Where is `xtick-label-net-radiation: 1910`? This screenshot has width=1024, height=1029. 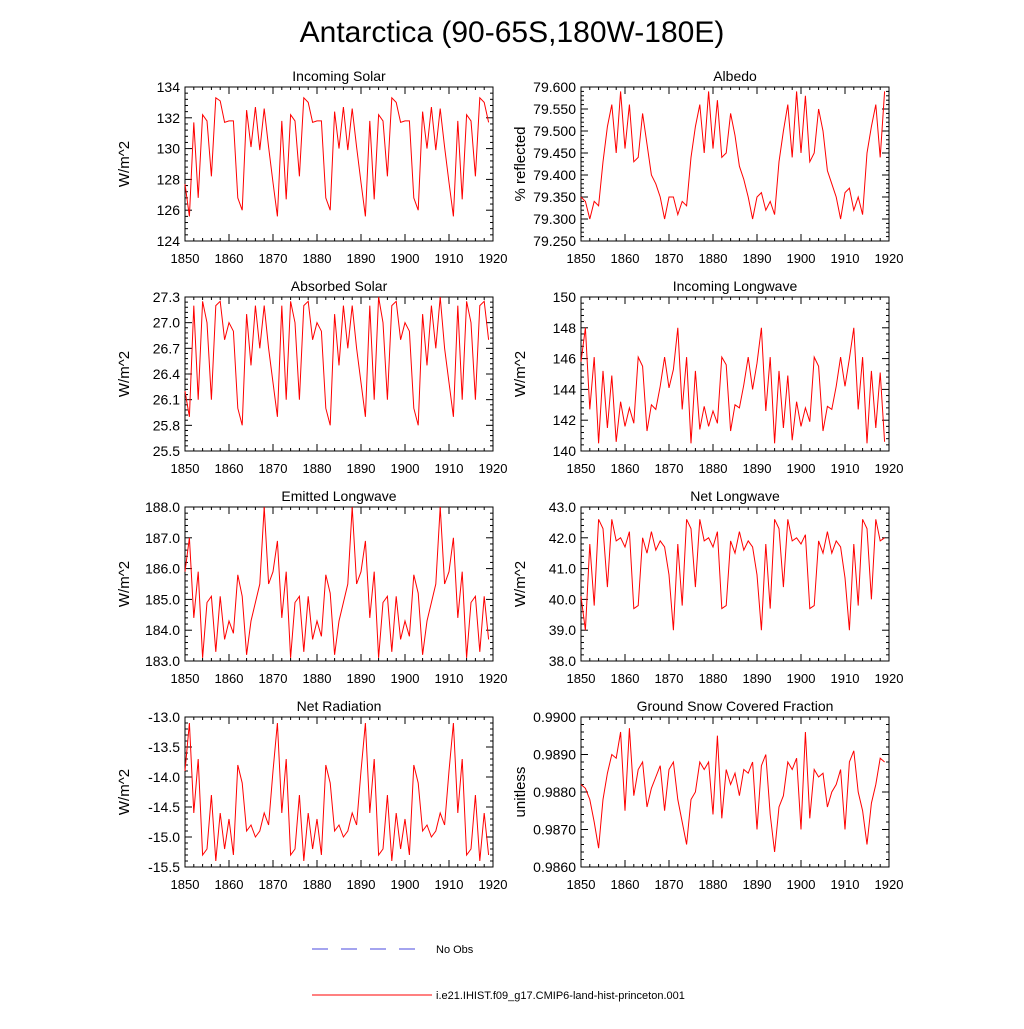
xtick-label-net-radiation: 1910 is located at coordinates (449, 884).